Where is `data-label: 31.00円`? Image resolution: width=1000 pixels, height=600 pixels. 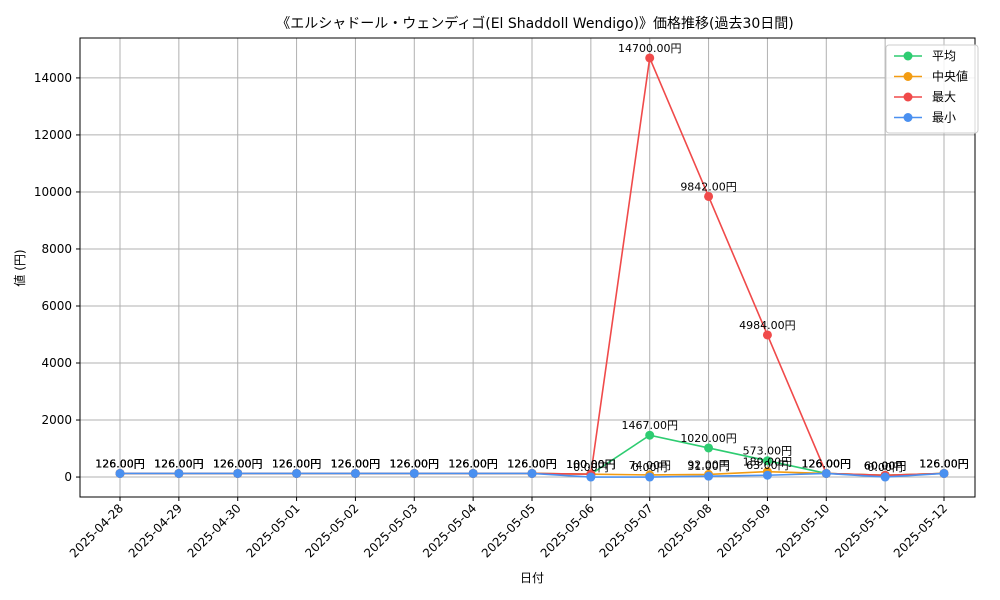 data-label: 31.00円 is located at coordinates (708, 466).